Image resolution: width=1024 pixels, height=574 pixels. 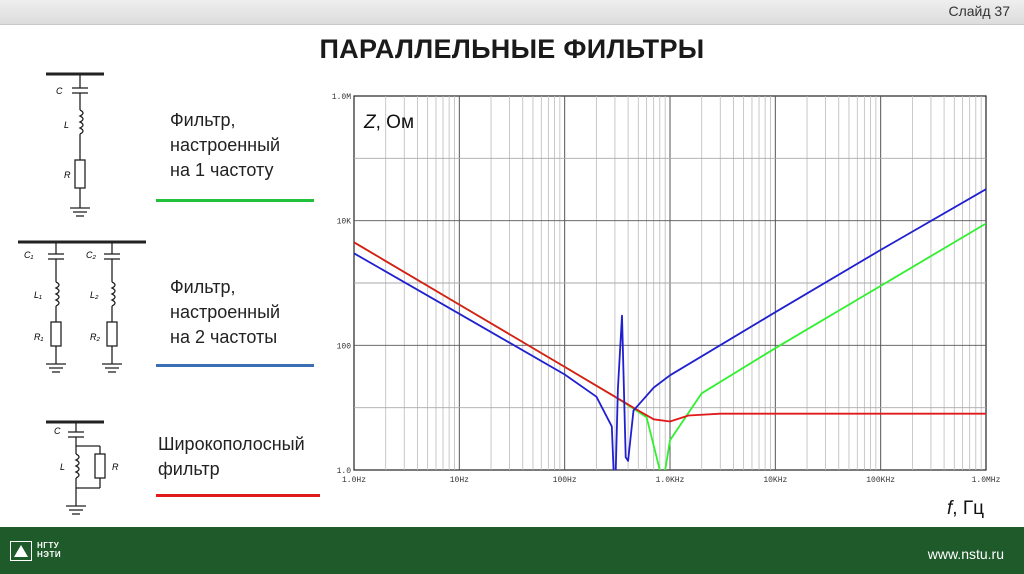 I want to click on y-axis-label: Z, Ом, so click(x=388, y=122).